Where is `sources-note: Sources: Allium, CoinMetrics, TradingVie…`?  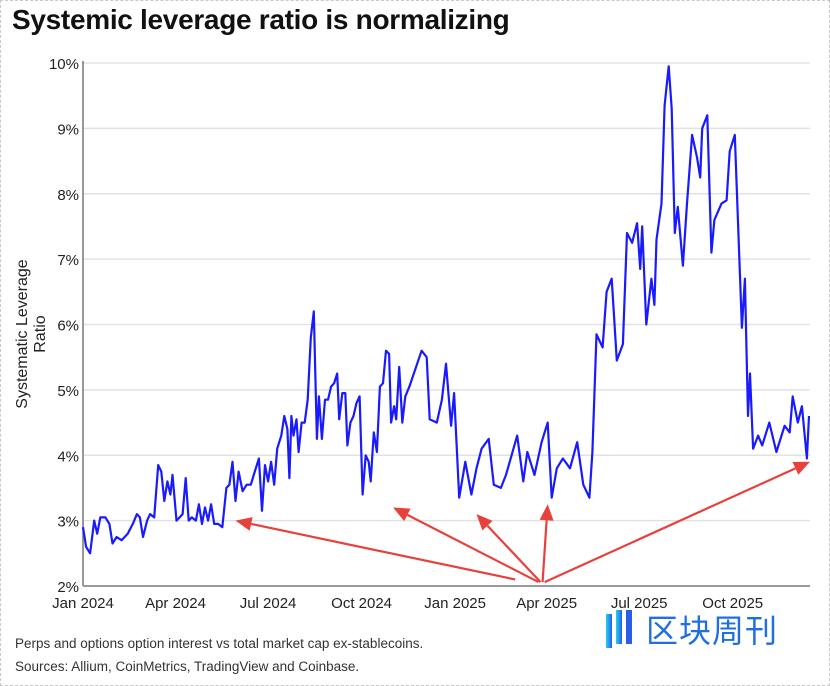 sources-note: Sources: Allium, CoinMetrics, TradingVie… is located at coordinates (187, 666).